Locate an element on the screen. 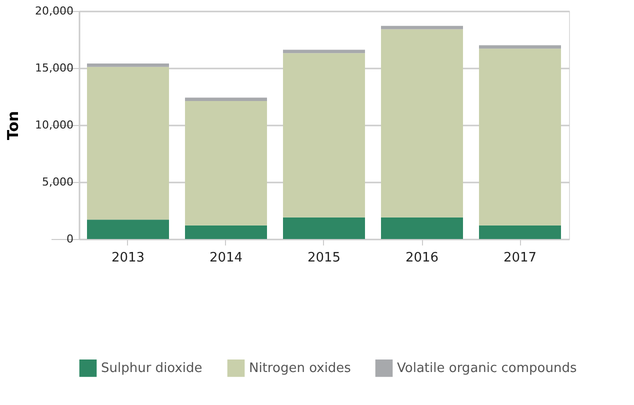 The width and height of the screenshot is (634, 405). x-tick-label: 2016 is located at coordinates (422, 258).